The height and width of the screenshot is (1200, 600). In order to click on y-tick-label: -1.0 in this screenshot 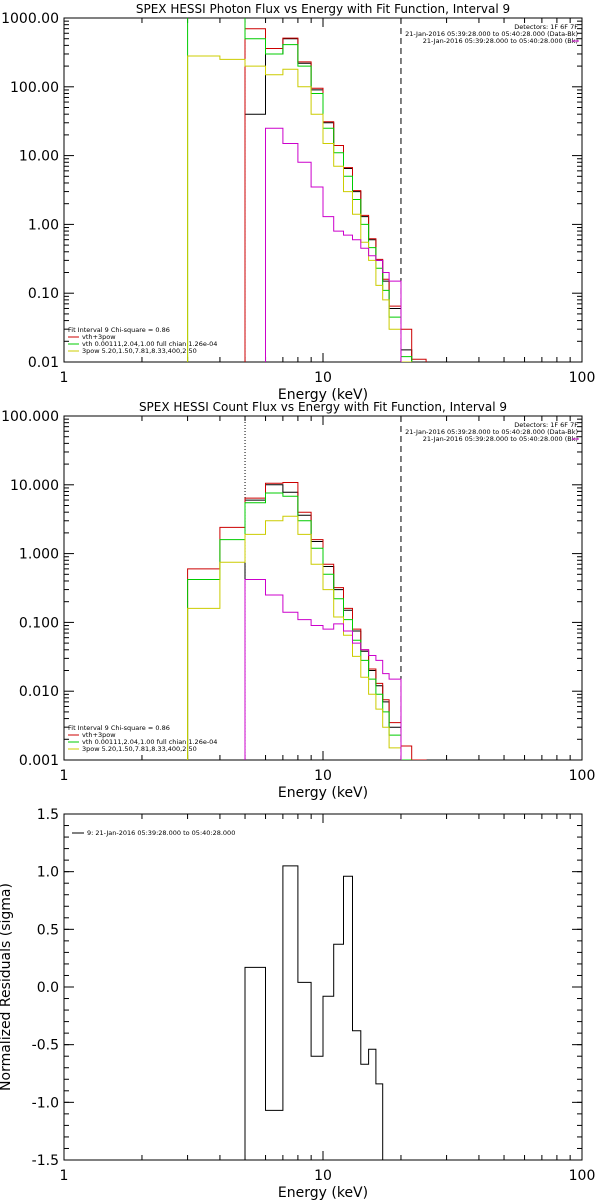, I will do `click(45, 1103)`.